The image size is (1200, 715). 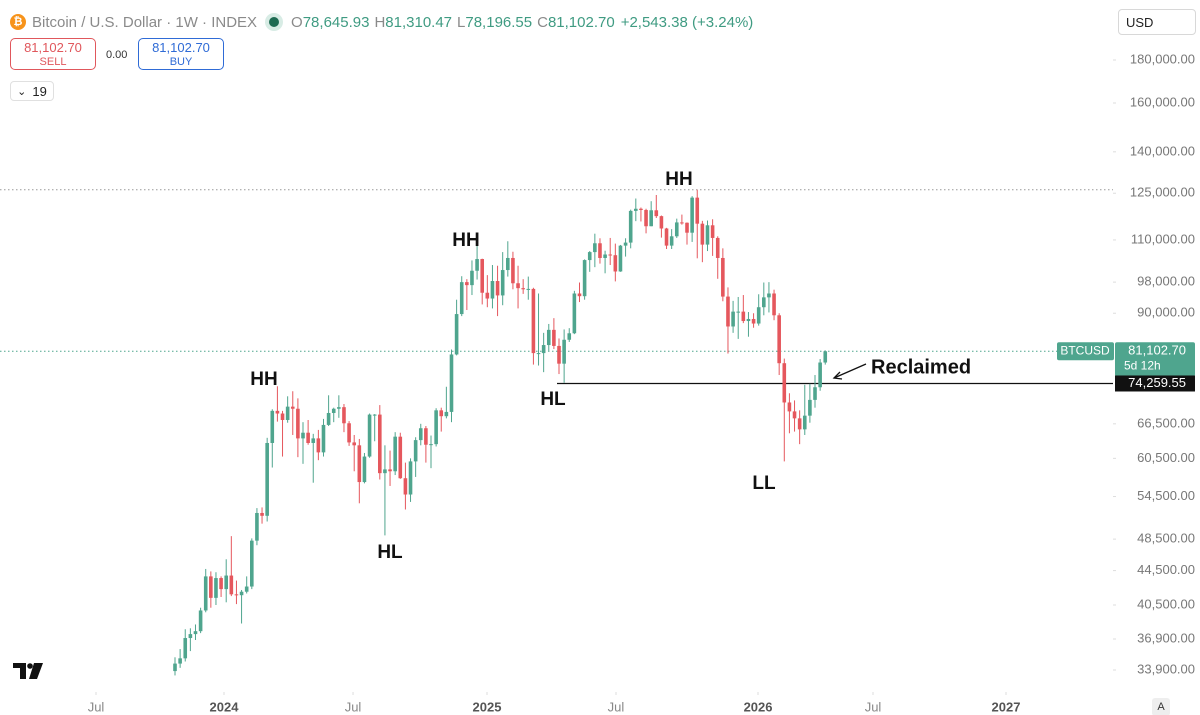 What do you see at coordinates (1166, 668) in the screenshot?
I see `y-tick-label: 33,900.00` at bounding box center [1166, 668].